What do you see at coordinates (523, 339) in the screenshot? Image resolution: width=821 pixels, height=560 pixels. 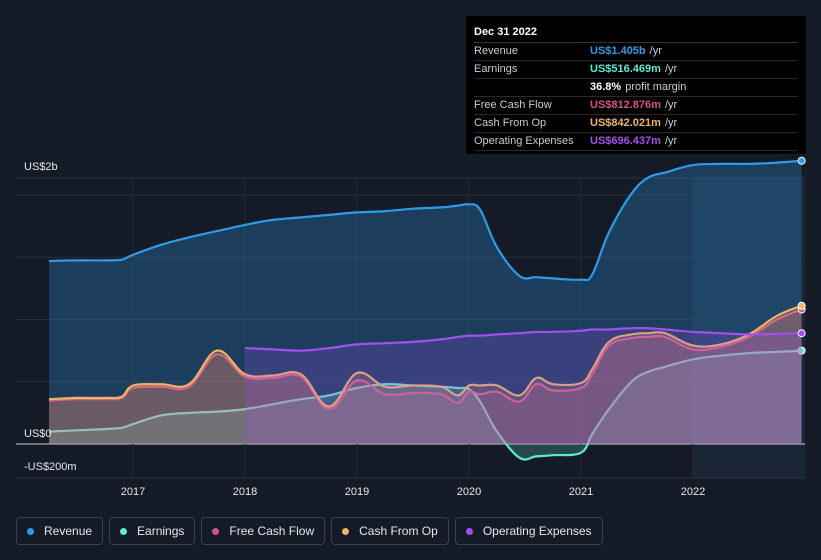 I see `series-line-operating-expenses` at bounding box center [523, 339].